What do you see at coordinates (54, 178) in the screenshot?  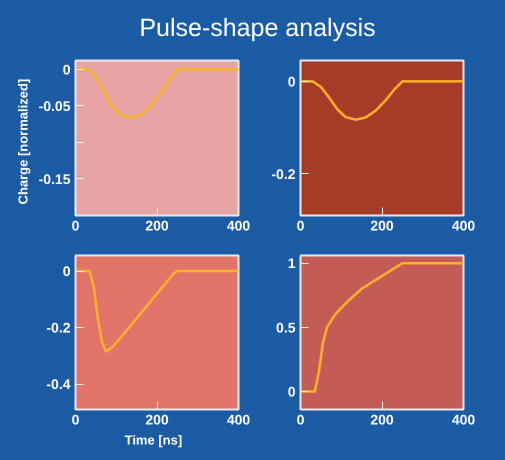 I see `y-tick-label: -0.15` at bounding box center [54, 178].